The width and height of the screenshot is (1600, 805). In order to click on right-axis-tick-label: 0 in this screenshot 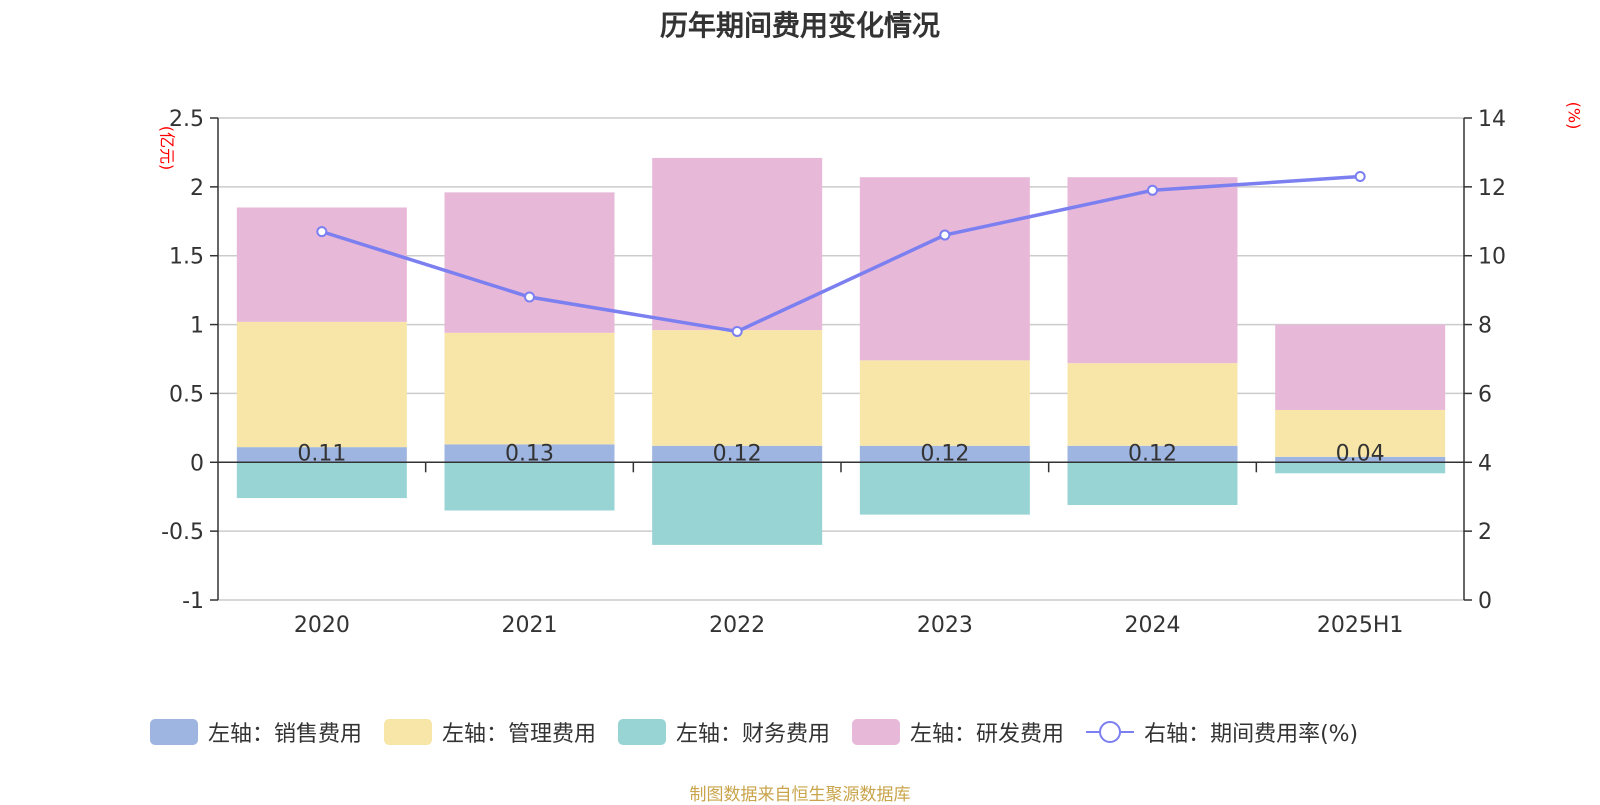, I will do `click(1485, 601)`.